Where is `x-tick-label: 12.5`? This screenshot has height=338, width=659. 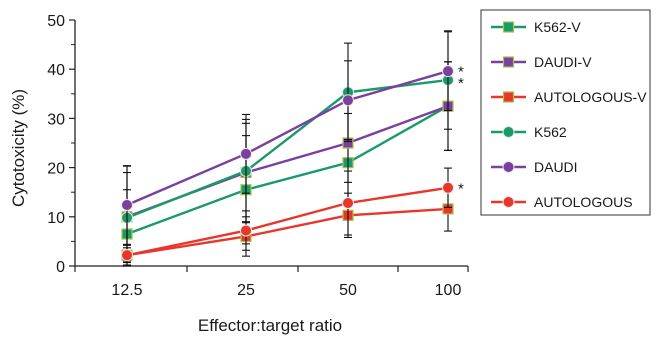
x-tick-label: 12.5 is located at coordinates (126, 290).